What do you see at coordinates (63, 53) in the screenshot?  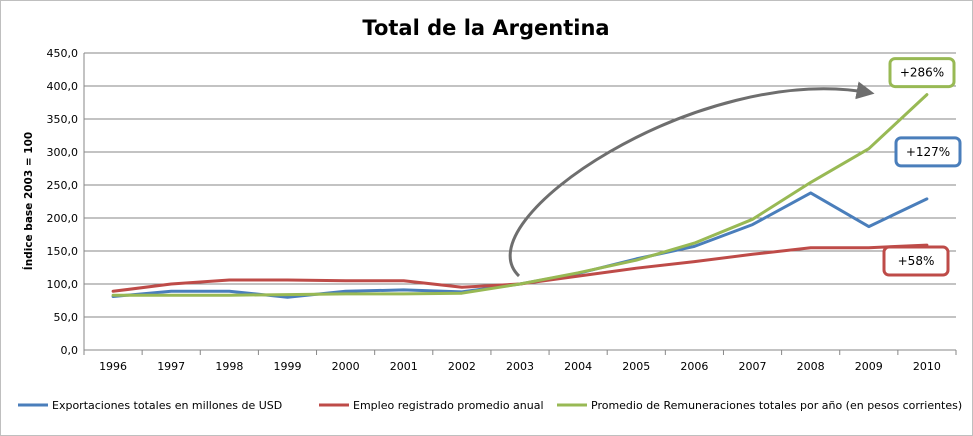 I see `y-tick-label: 450,0` at bounding box center [63, 53].